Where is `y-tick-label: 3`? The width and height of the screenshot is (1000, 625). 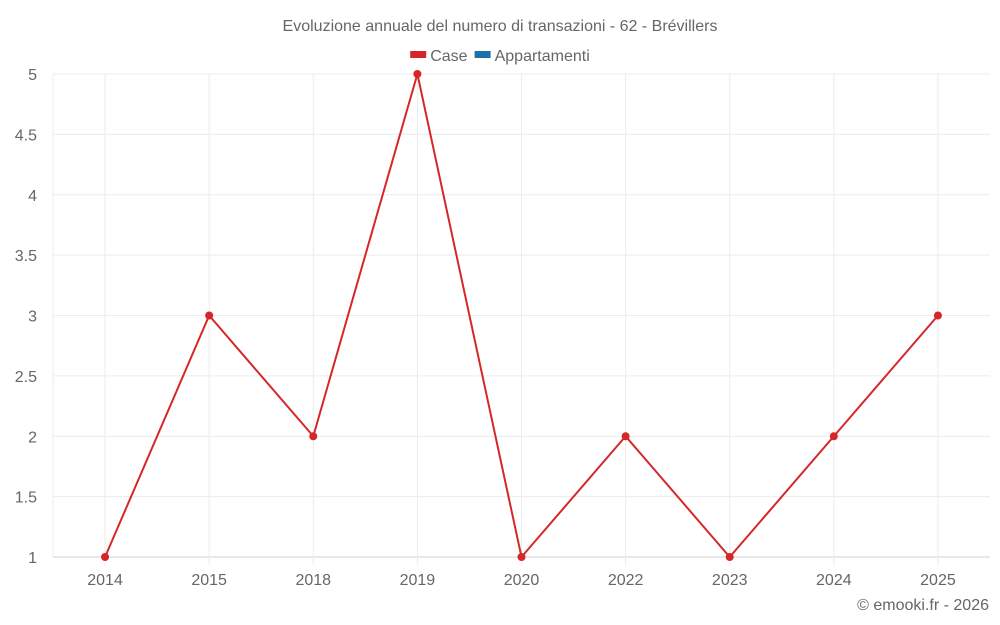
y-tick-label: 3 is located at coordinates (32, 317).